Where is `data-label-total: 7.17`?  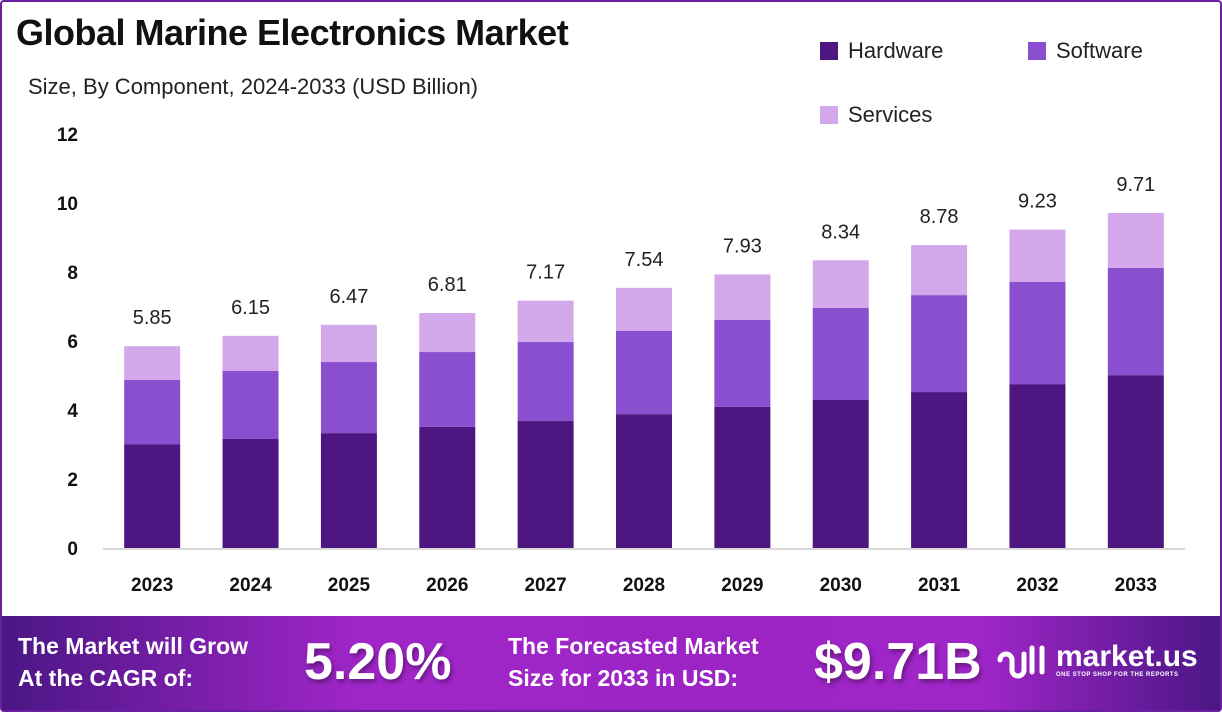
data-label-total: 7.17 is located at coordinates (545, 273).